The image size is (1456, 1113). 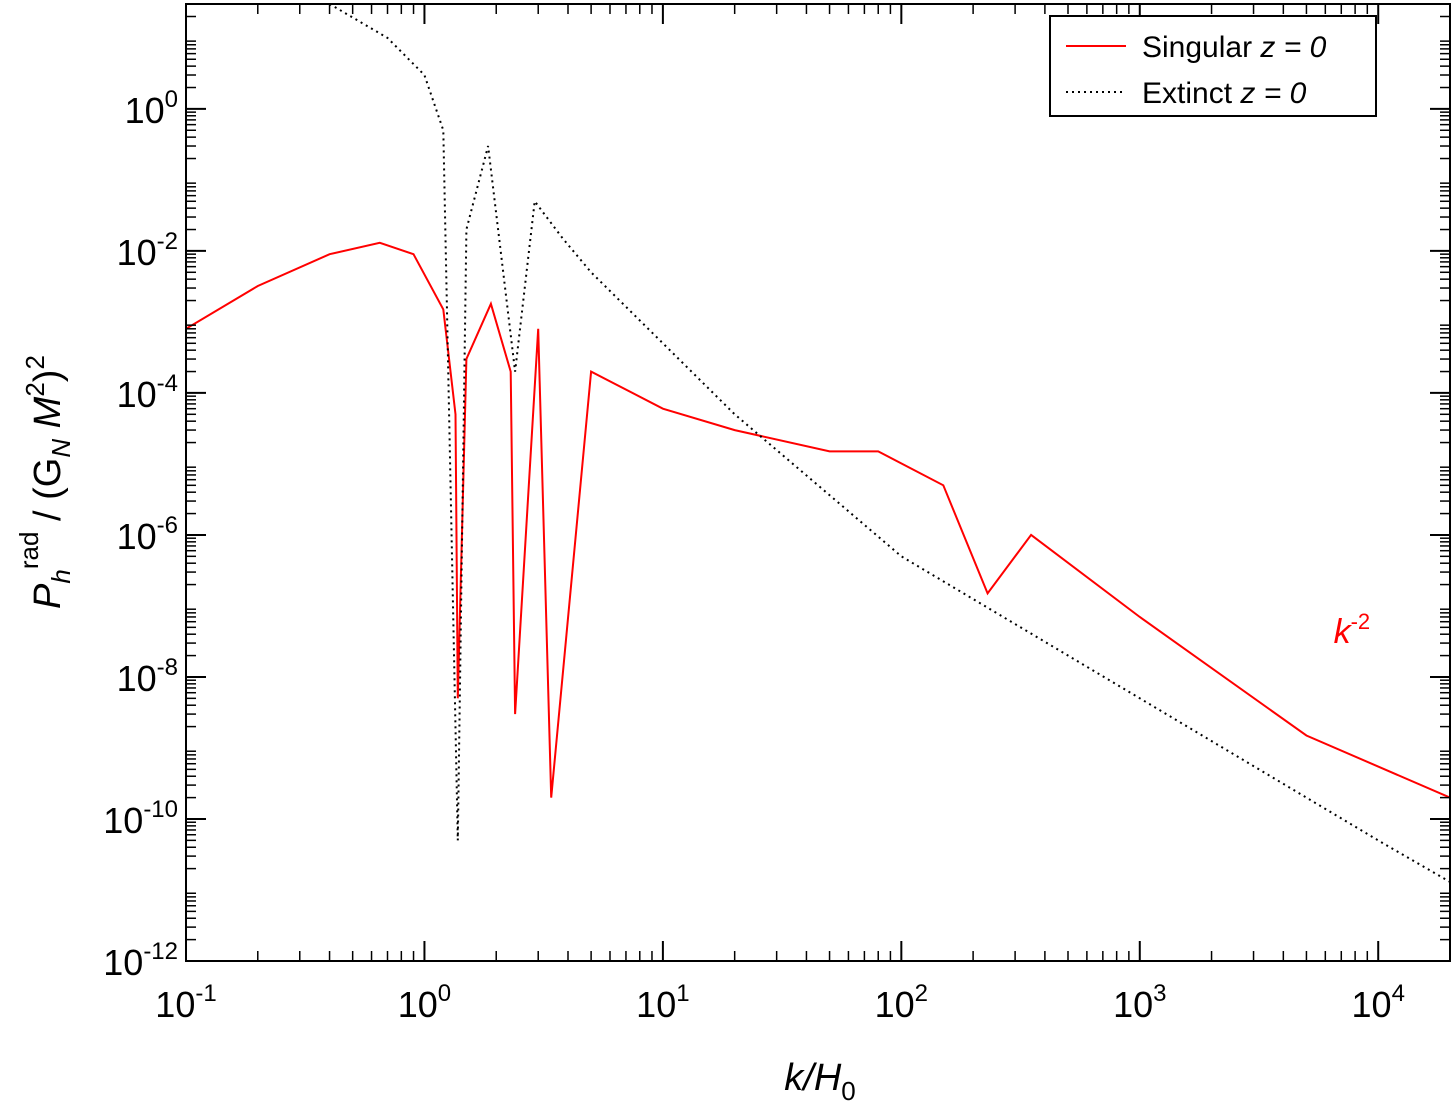 I want to click on y-tick-labels: 10⁰ 10⁻² 10⁻⁴ 10⁻⁶ 10⁻⁸ 10⁻¹⁰ 10⁻¹², so click(x=140, y=534).